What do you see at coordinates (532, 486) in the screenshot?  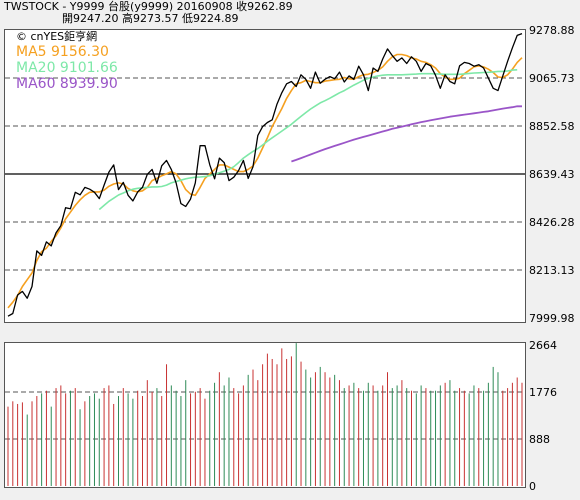 I see `volume-tick-label: 0` at bounding box center [532, 486].